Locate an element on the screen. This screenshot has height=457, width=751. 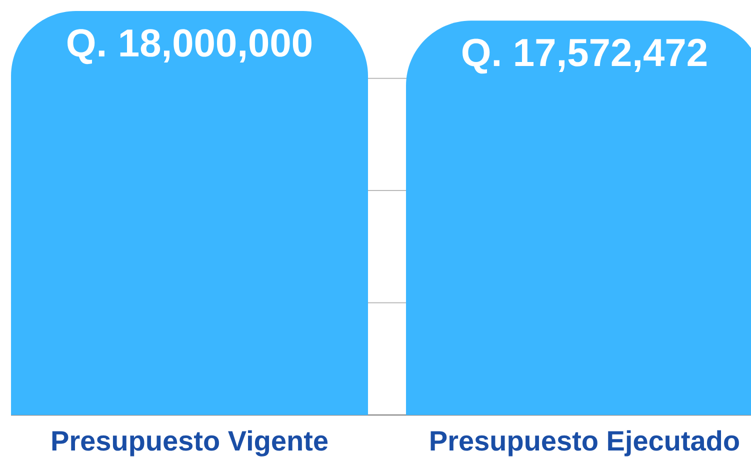
data-label: Q. 17,572,472 is located at coordinates (584, 56).